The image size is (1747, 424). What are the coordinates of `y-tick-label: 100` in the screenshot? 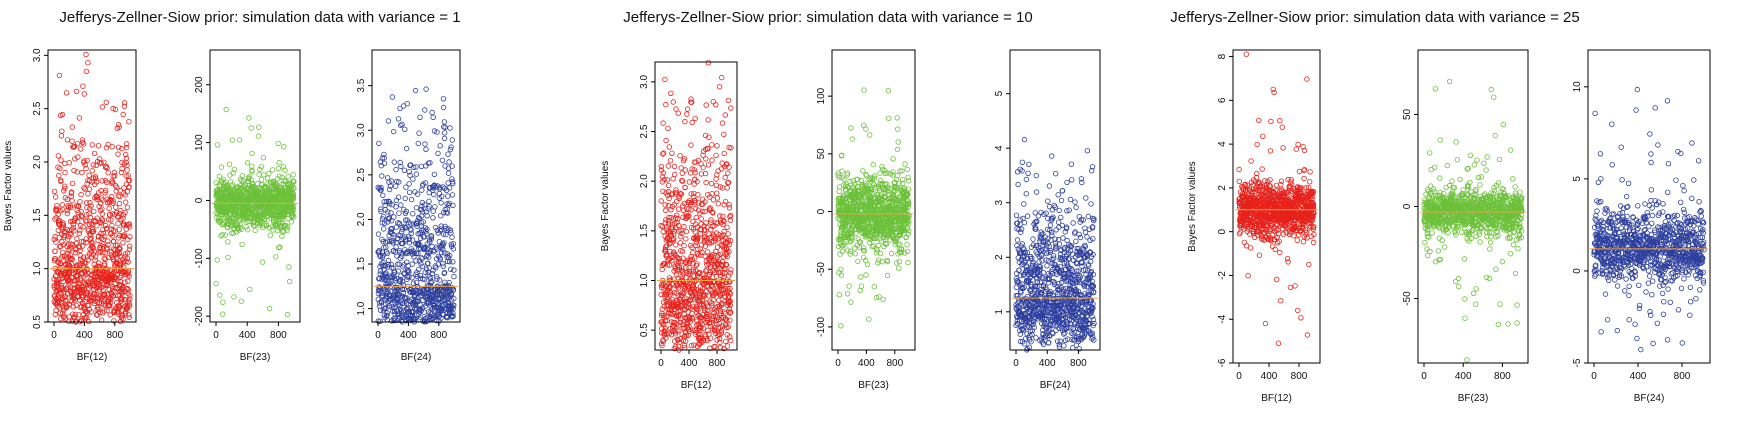 It's located at (199, 142).